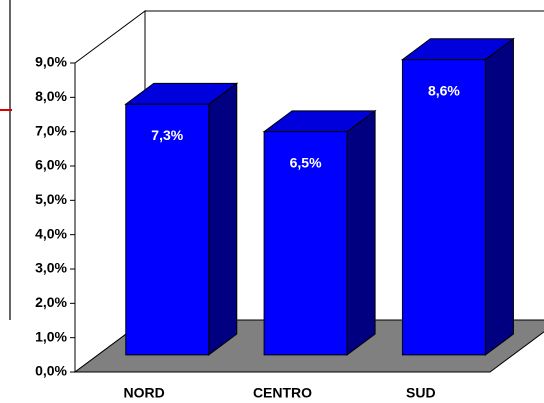 The width and height of the screenshot is (544, 403). I want to click on y-tick-label: 8,0%, so click(51, 96).